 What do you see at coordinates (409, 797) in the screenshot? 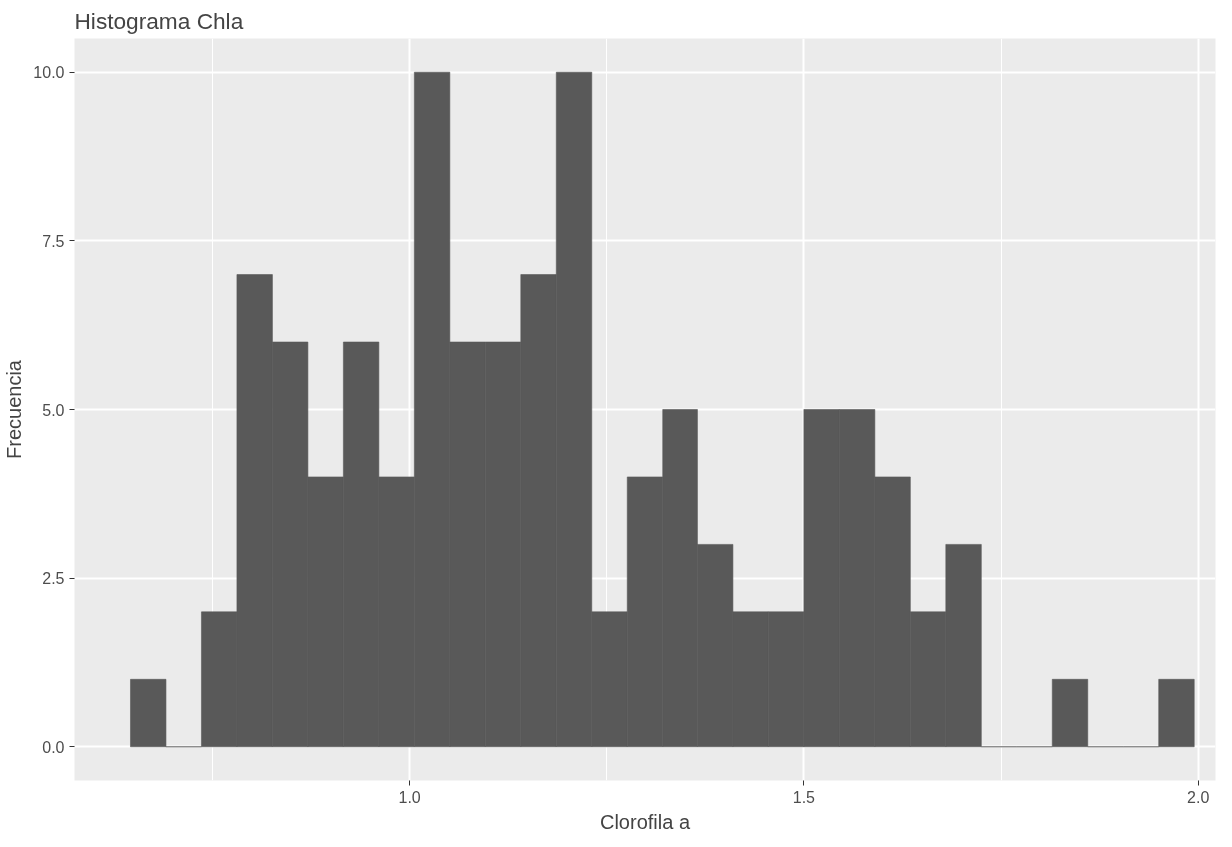
I see `x-tick-label: 1.0` at bounding box center [409, 797].